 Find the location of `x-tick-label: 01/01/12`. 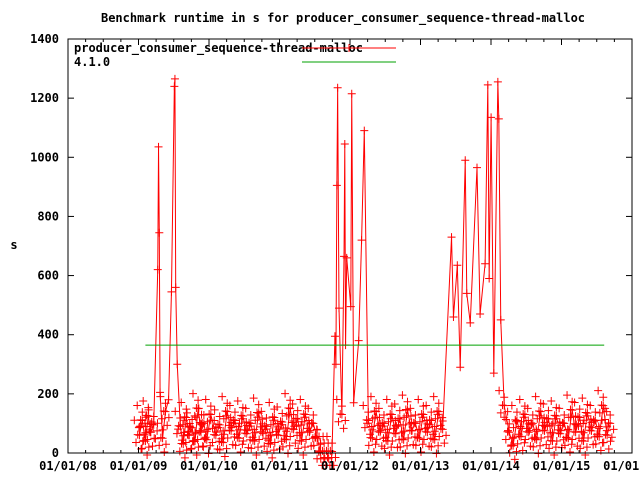

x-tick-label: 01/01/12 is located at coordinates (350, 466).